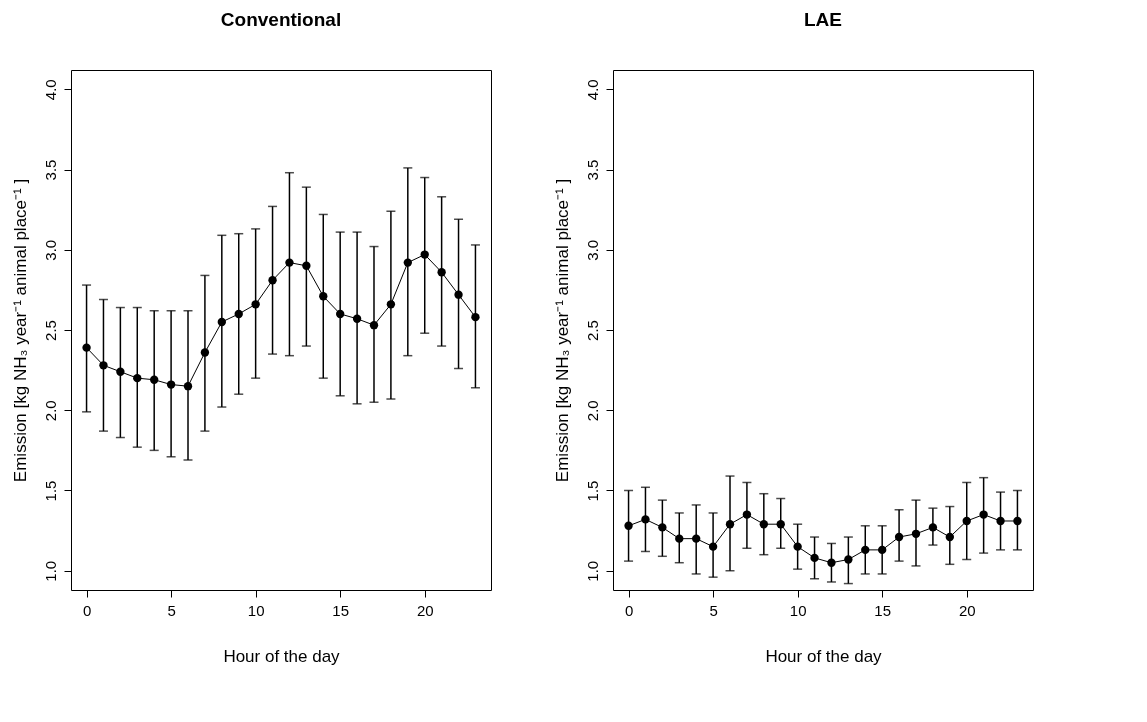  Describe the element at coordinates (823, 19) in the screenshot. I see `chart-title: LAE` at that location.